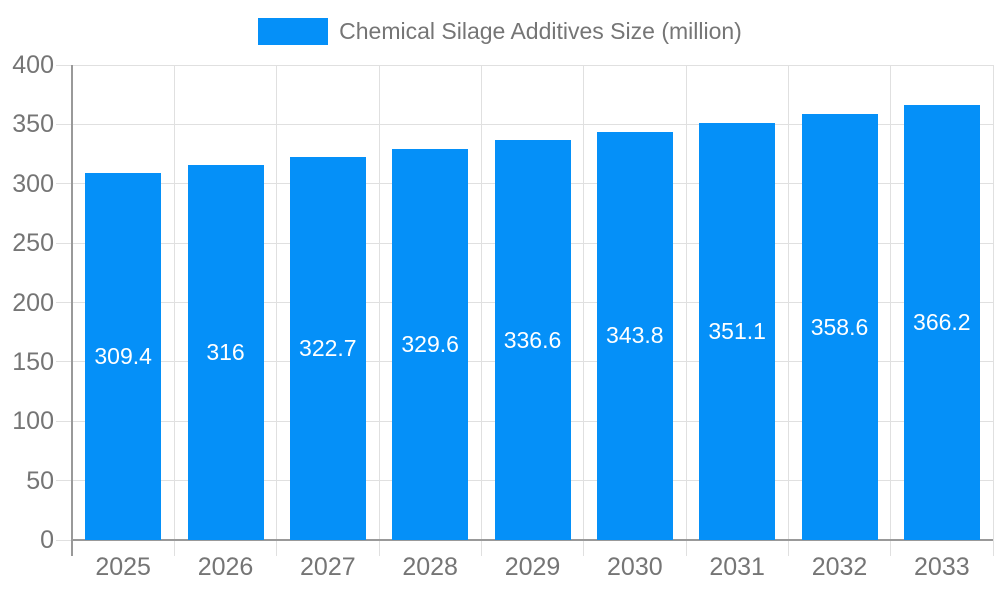 The width and height of the screenshot is (1000, 600). I want to click on legend: Chemical Silage Additives Size (million), so click(500, 31).